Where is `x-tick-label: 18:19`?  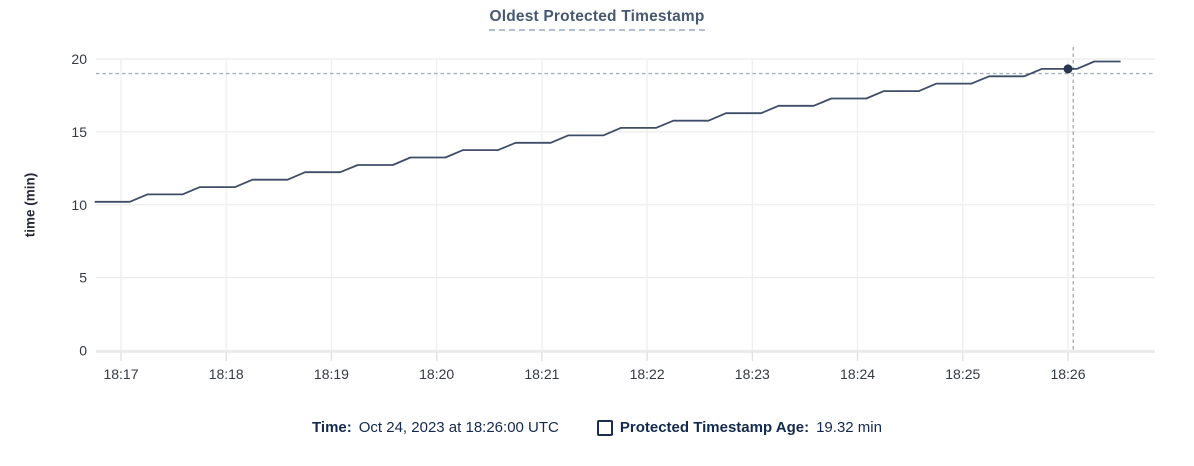
x-tick-label: 18:19 is located at coordinates (331, 374).